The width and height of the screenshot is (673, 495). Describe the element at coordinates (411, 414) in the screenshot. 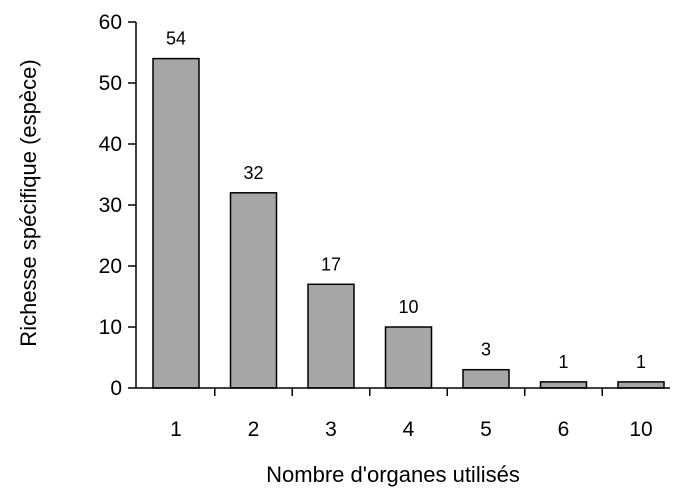

I see `x-axis-ticks: 1 2 3 4 5 6 10` at that location.